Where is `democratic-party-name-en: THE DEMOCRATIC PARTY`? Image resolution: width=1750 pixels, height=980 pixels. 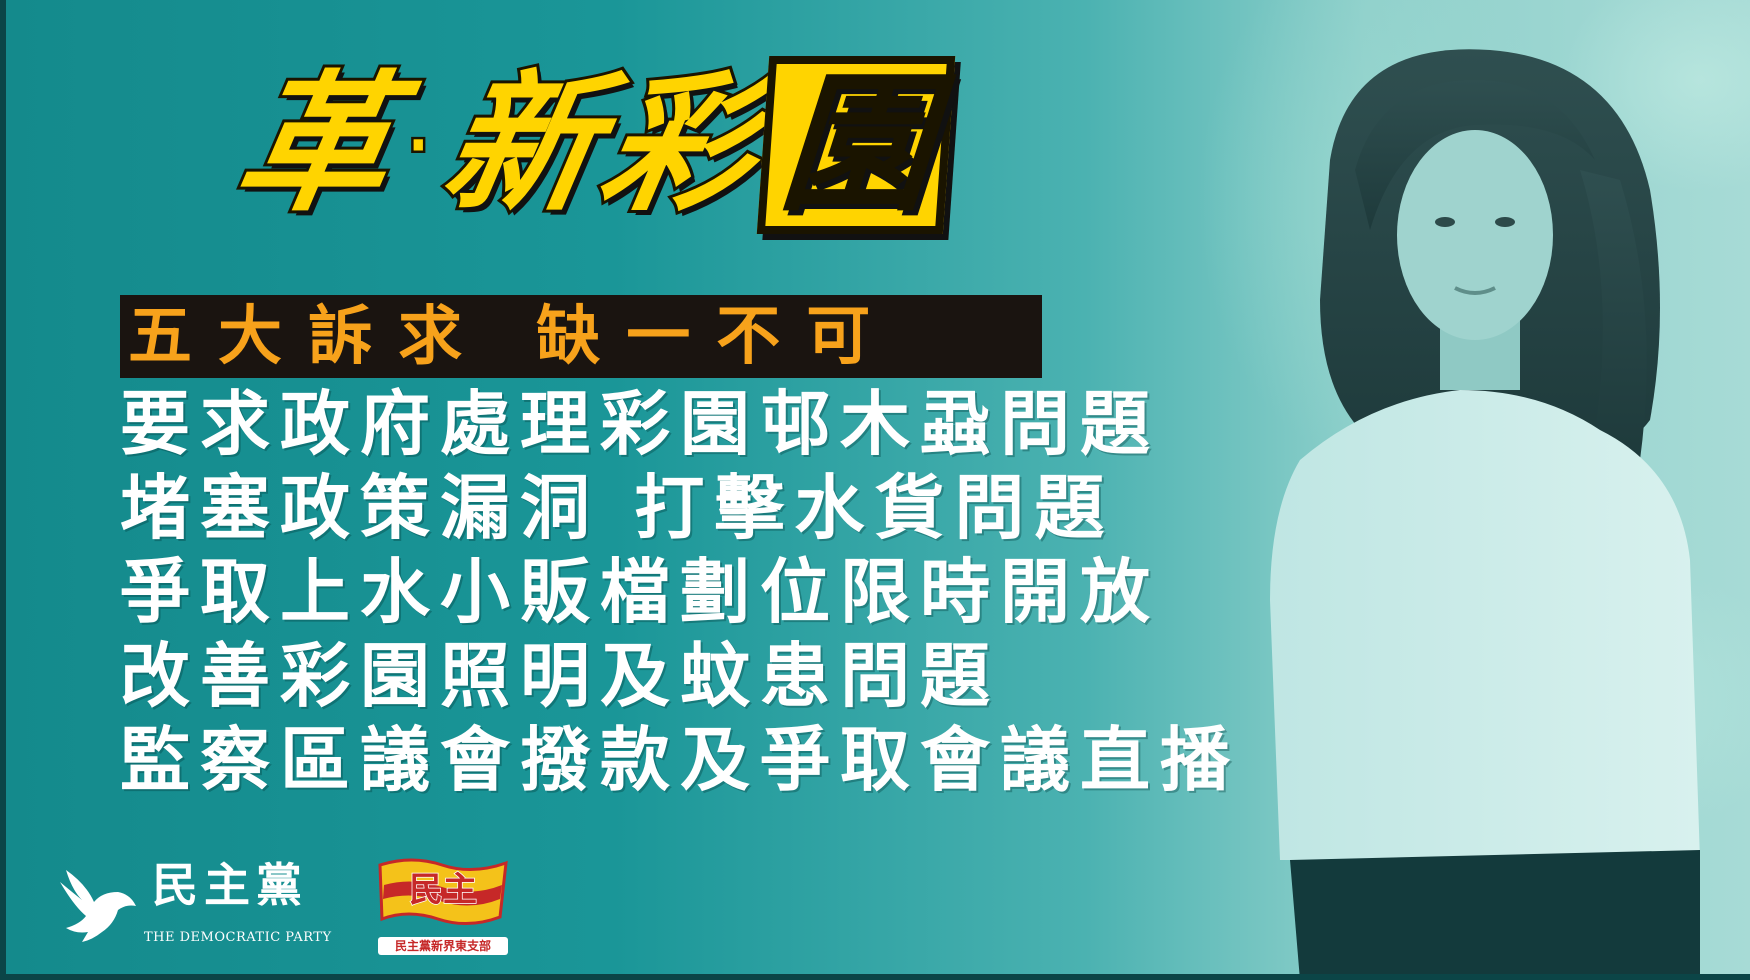
democratic-party-name-en: THE DEMOCRATIC PARTY is located at coordinates (238, 937).